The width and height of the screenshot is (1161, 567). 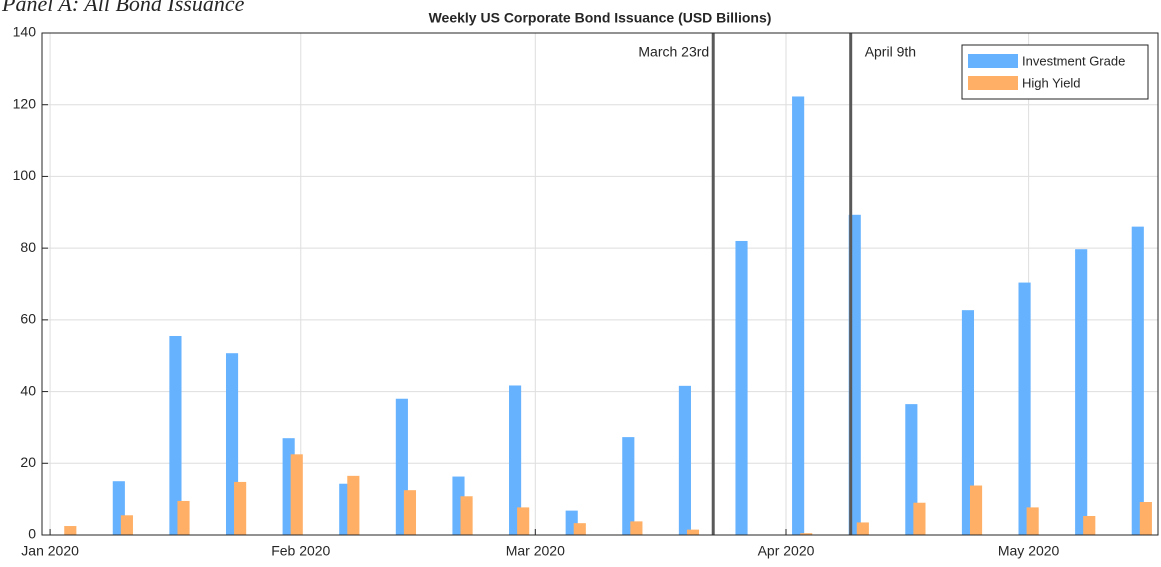 What do you see at coordinates (50, 551) in the screenshot?
I see `x-tick-label: Jan 2020` at bounding box center [50, 551].